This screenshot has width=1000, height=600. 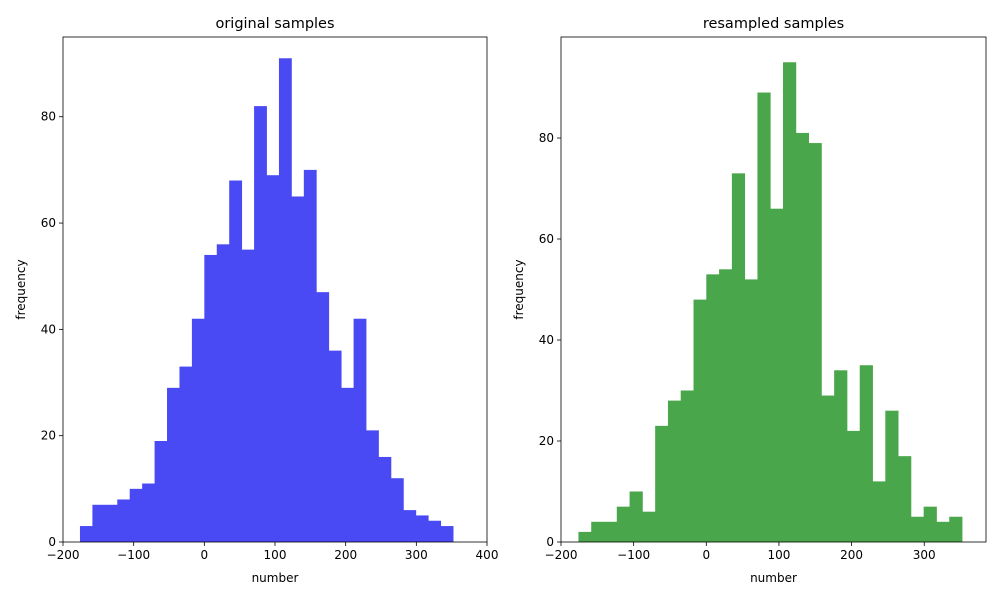 I want to click on chart-title: resampled samples, so click(x=773, y=24).